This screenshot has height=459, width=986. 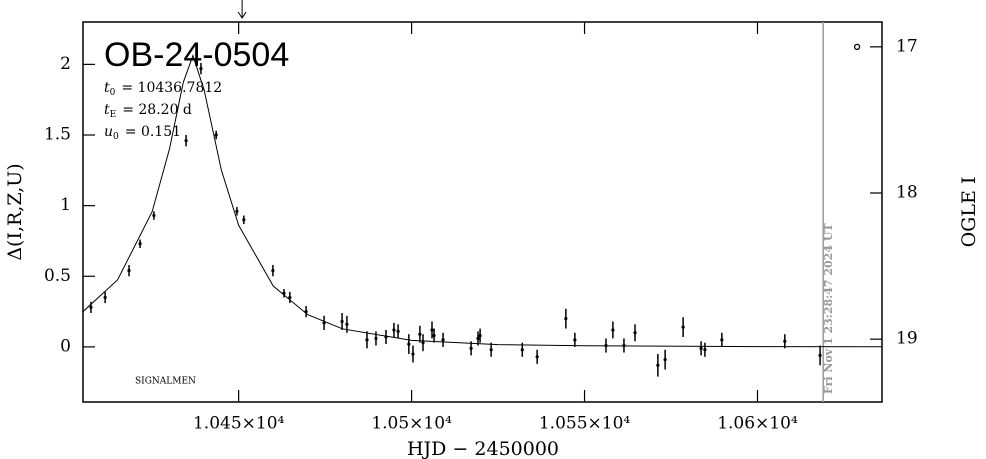 I want to click on parameter: t0 = 10436.7812, so click(x=163, y=89).